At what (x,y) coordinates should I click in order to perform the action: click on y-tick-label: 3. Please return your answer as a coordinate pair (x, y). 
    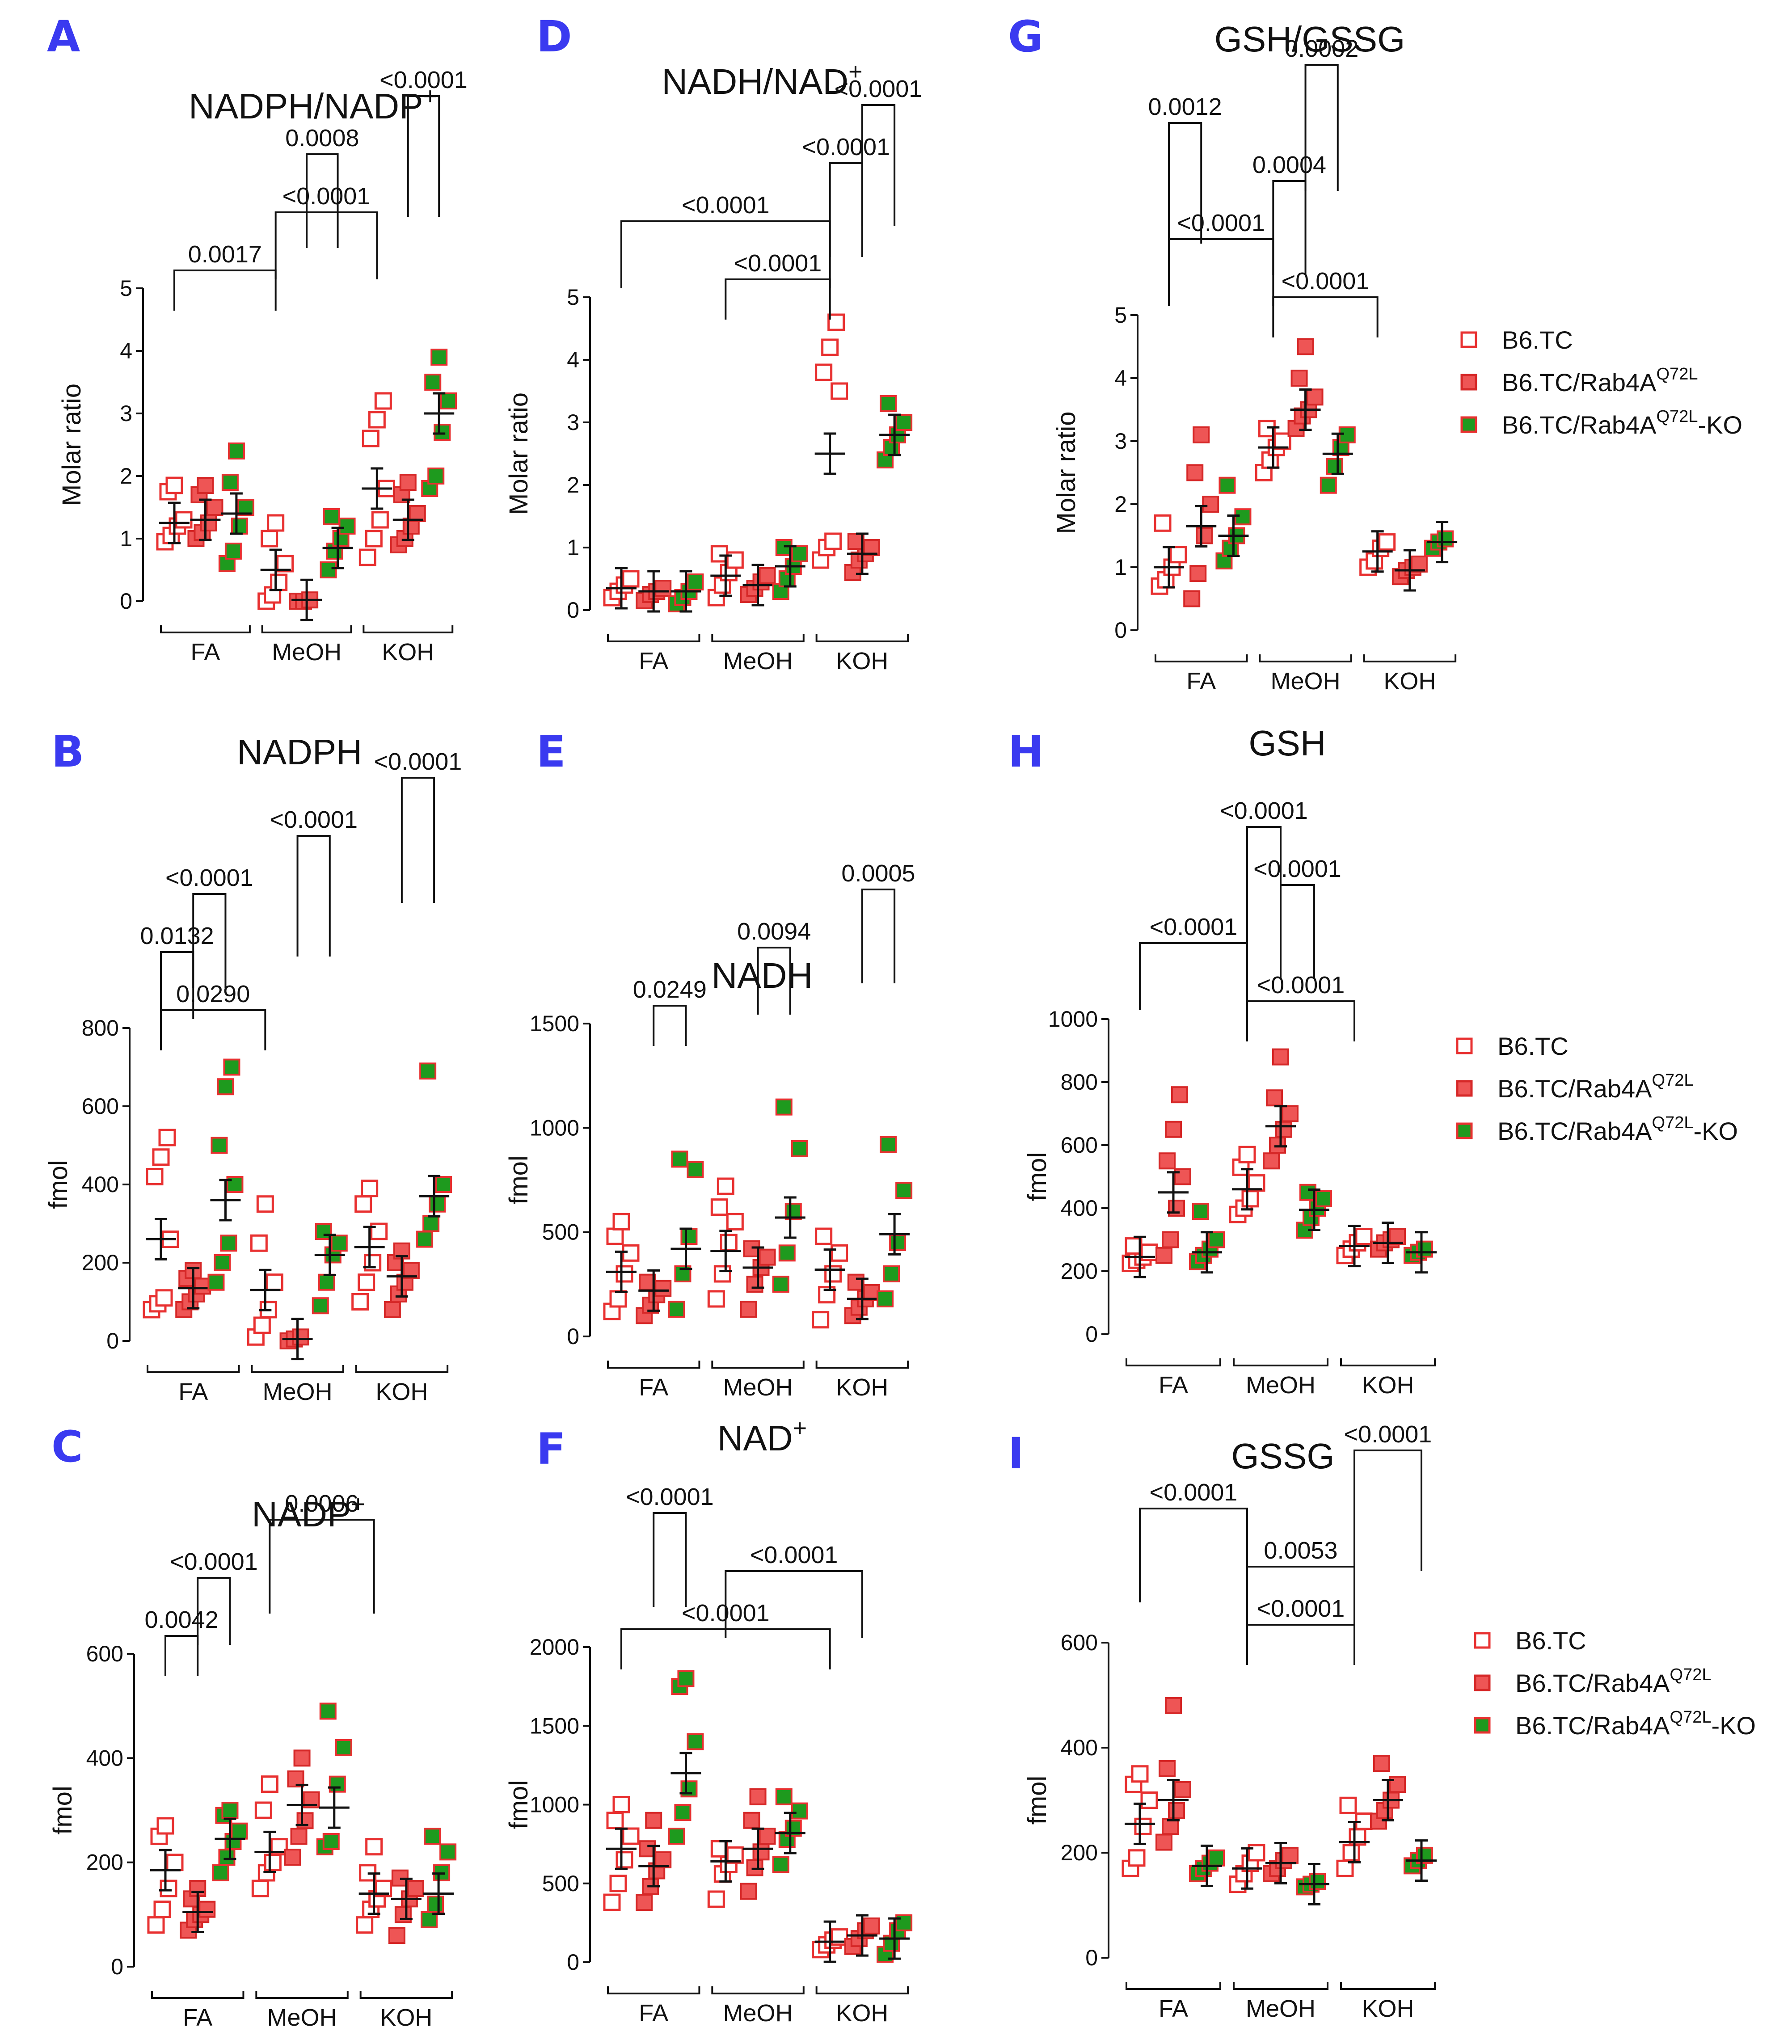
    Looking at the image, I should click on (573, 422).